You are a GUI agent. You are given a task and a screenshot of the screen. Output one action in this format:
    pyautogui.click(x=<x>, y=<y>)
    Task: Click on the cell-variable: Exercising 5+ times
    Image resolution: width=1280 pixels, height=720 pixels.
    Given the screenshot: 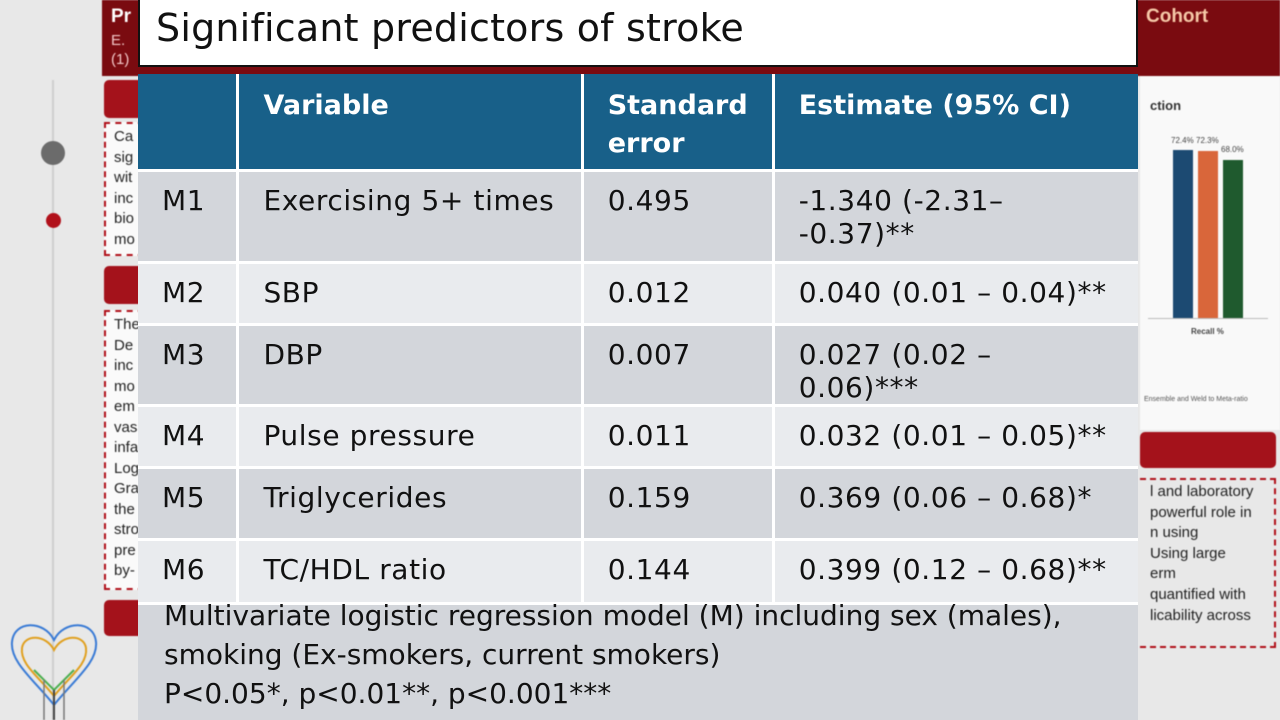 What is the action you would take?
    pyautogui.click(x=410, y=216)
    